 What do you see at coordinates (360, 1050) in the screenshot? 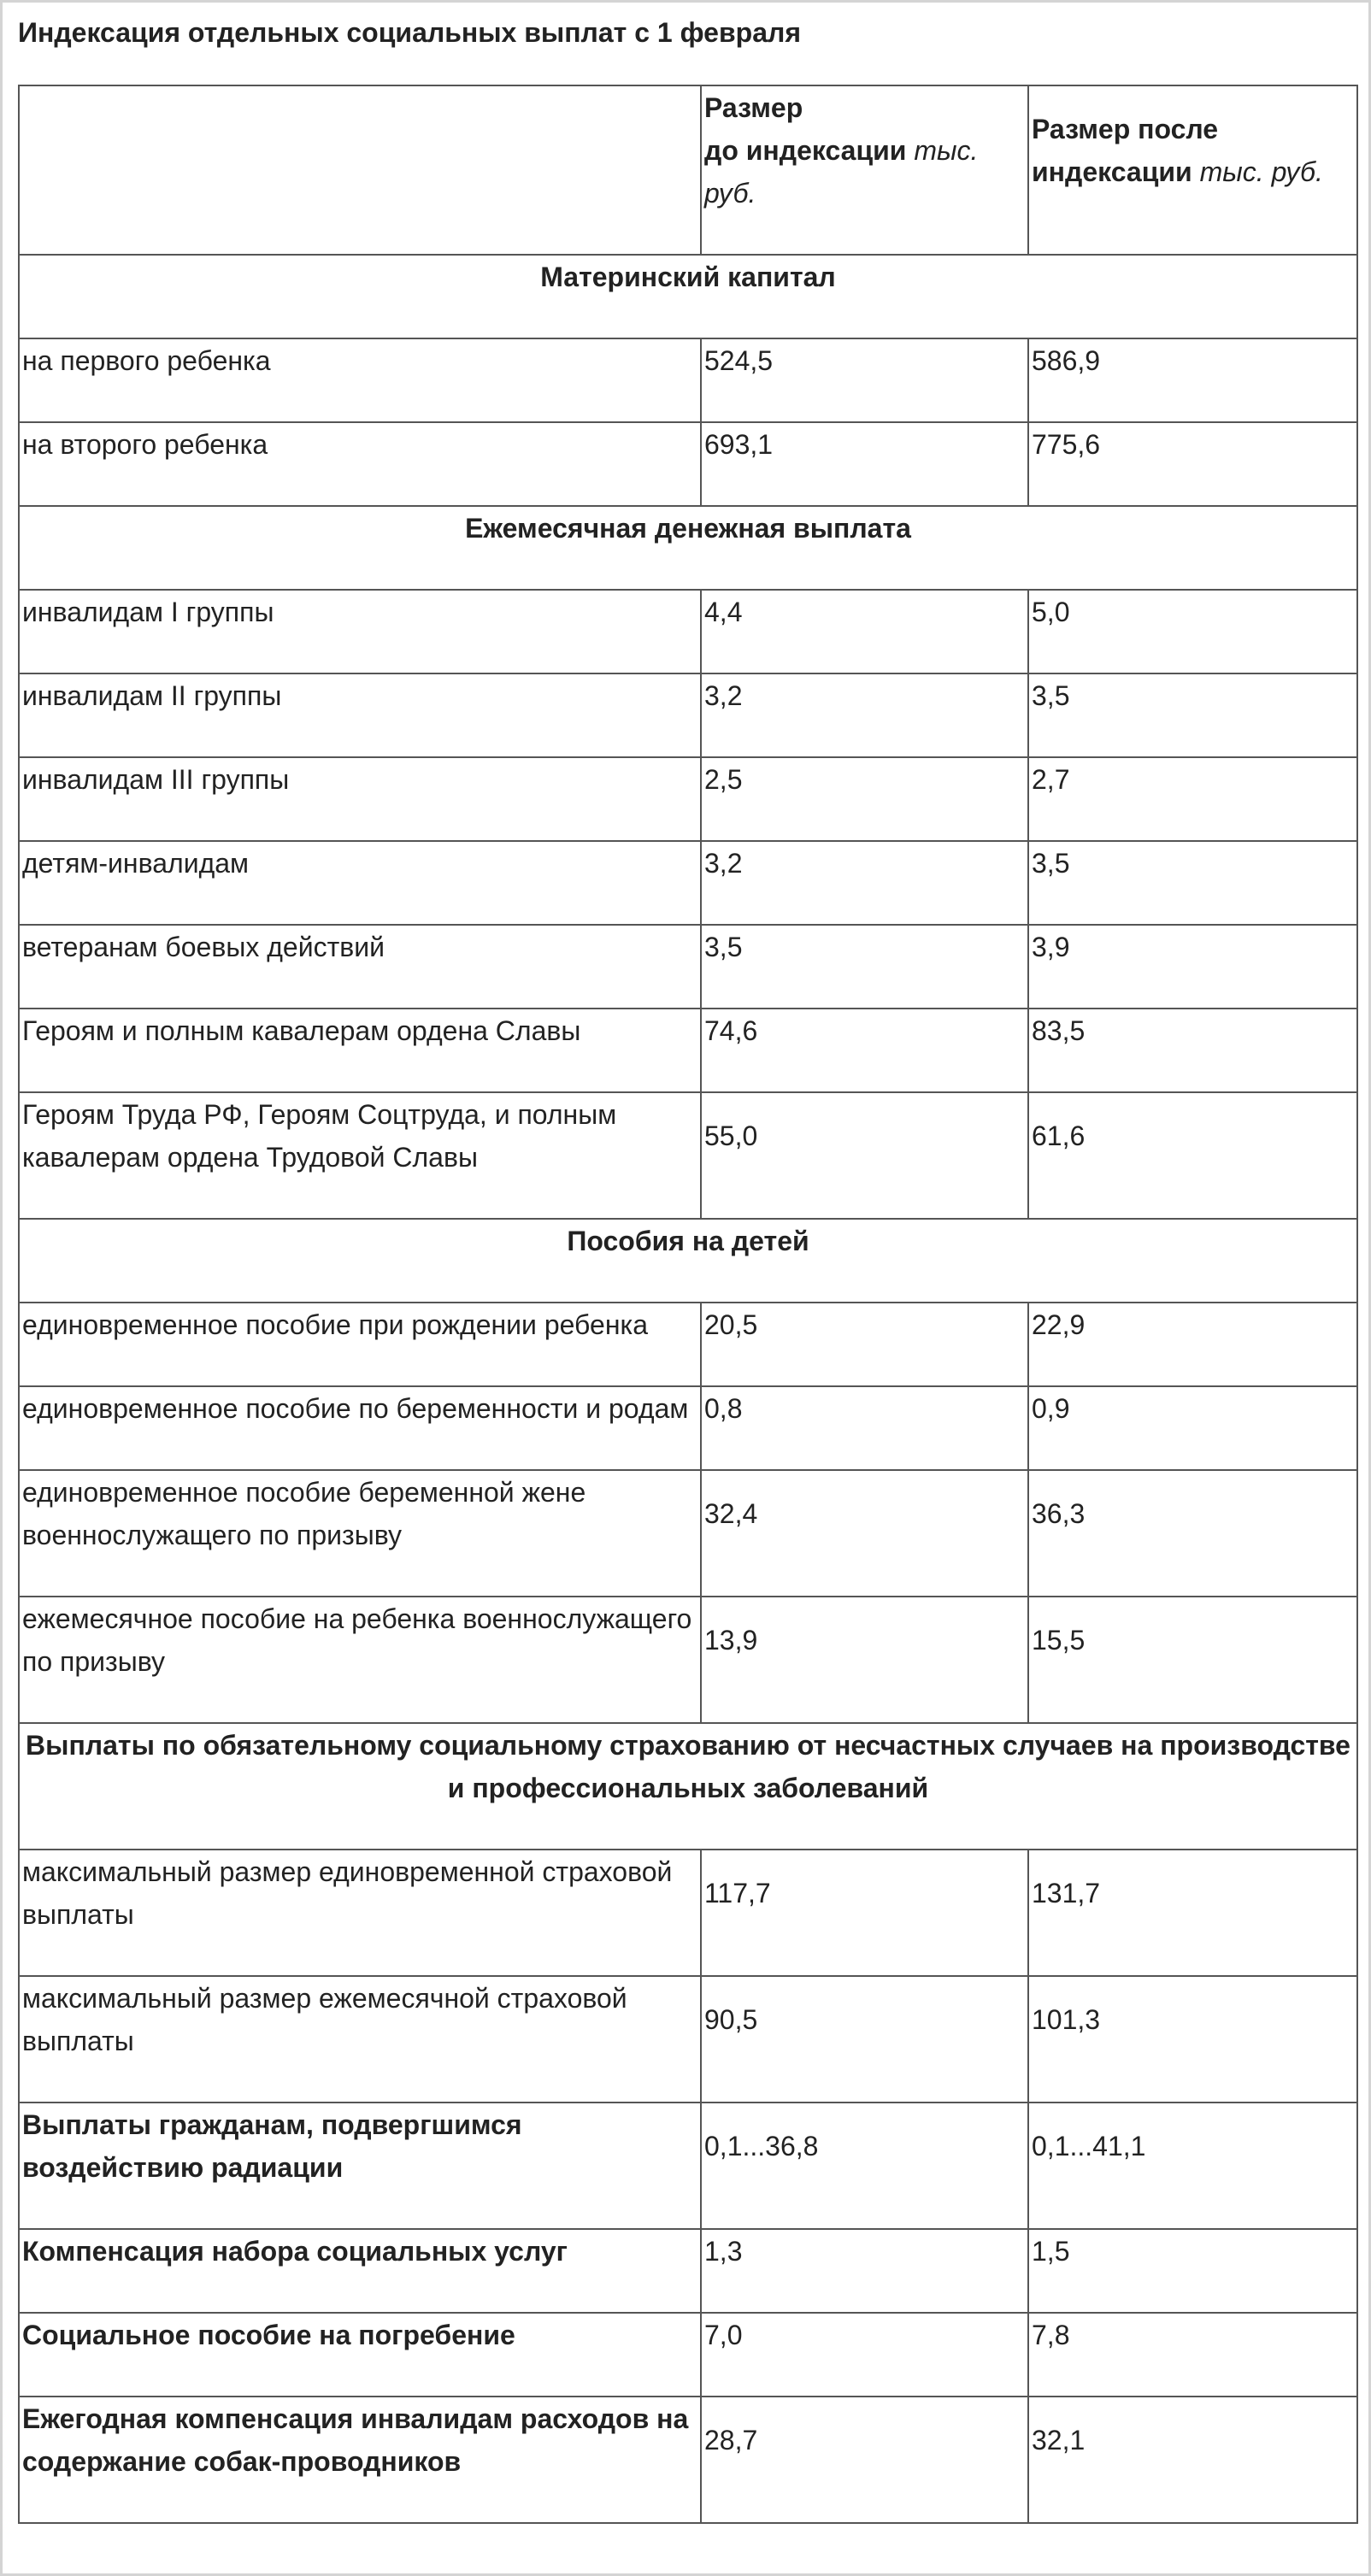
I see `row-label-cell: Героям и полным кавалерам ордена Славы` at bounding box center [360, 1050].